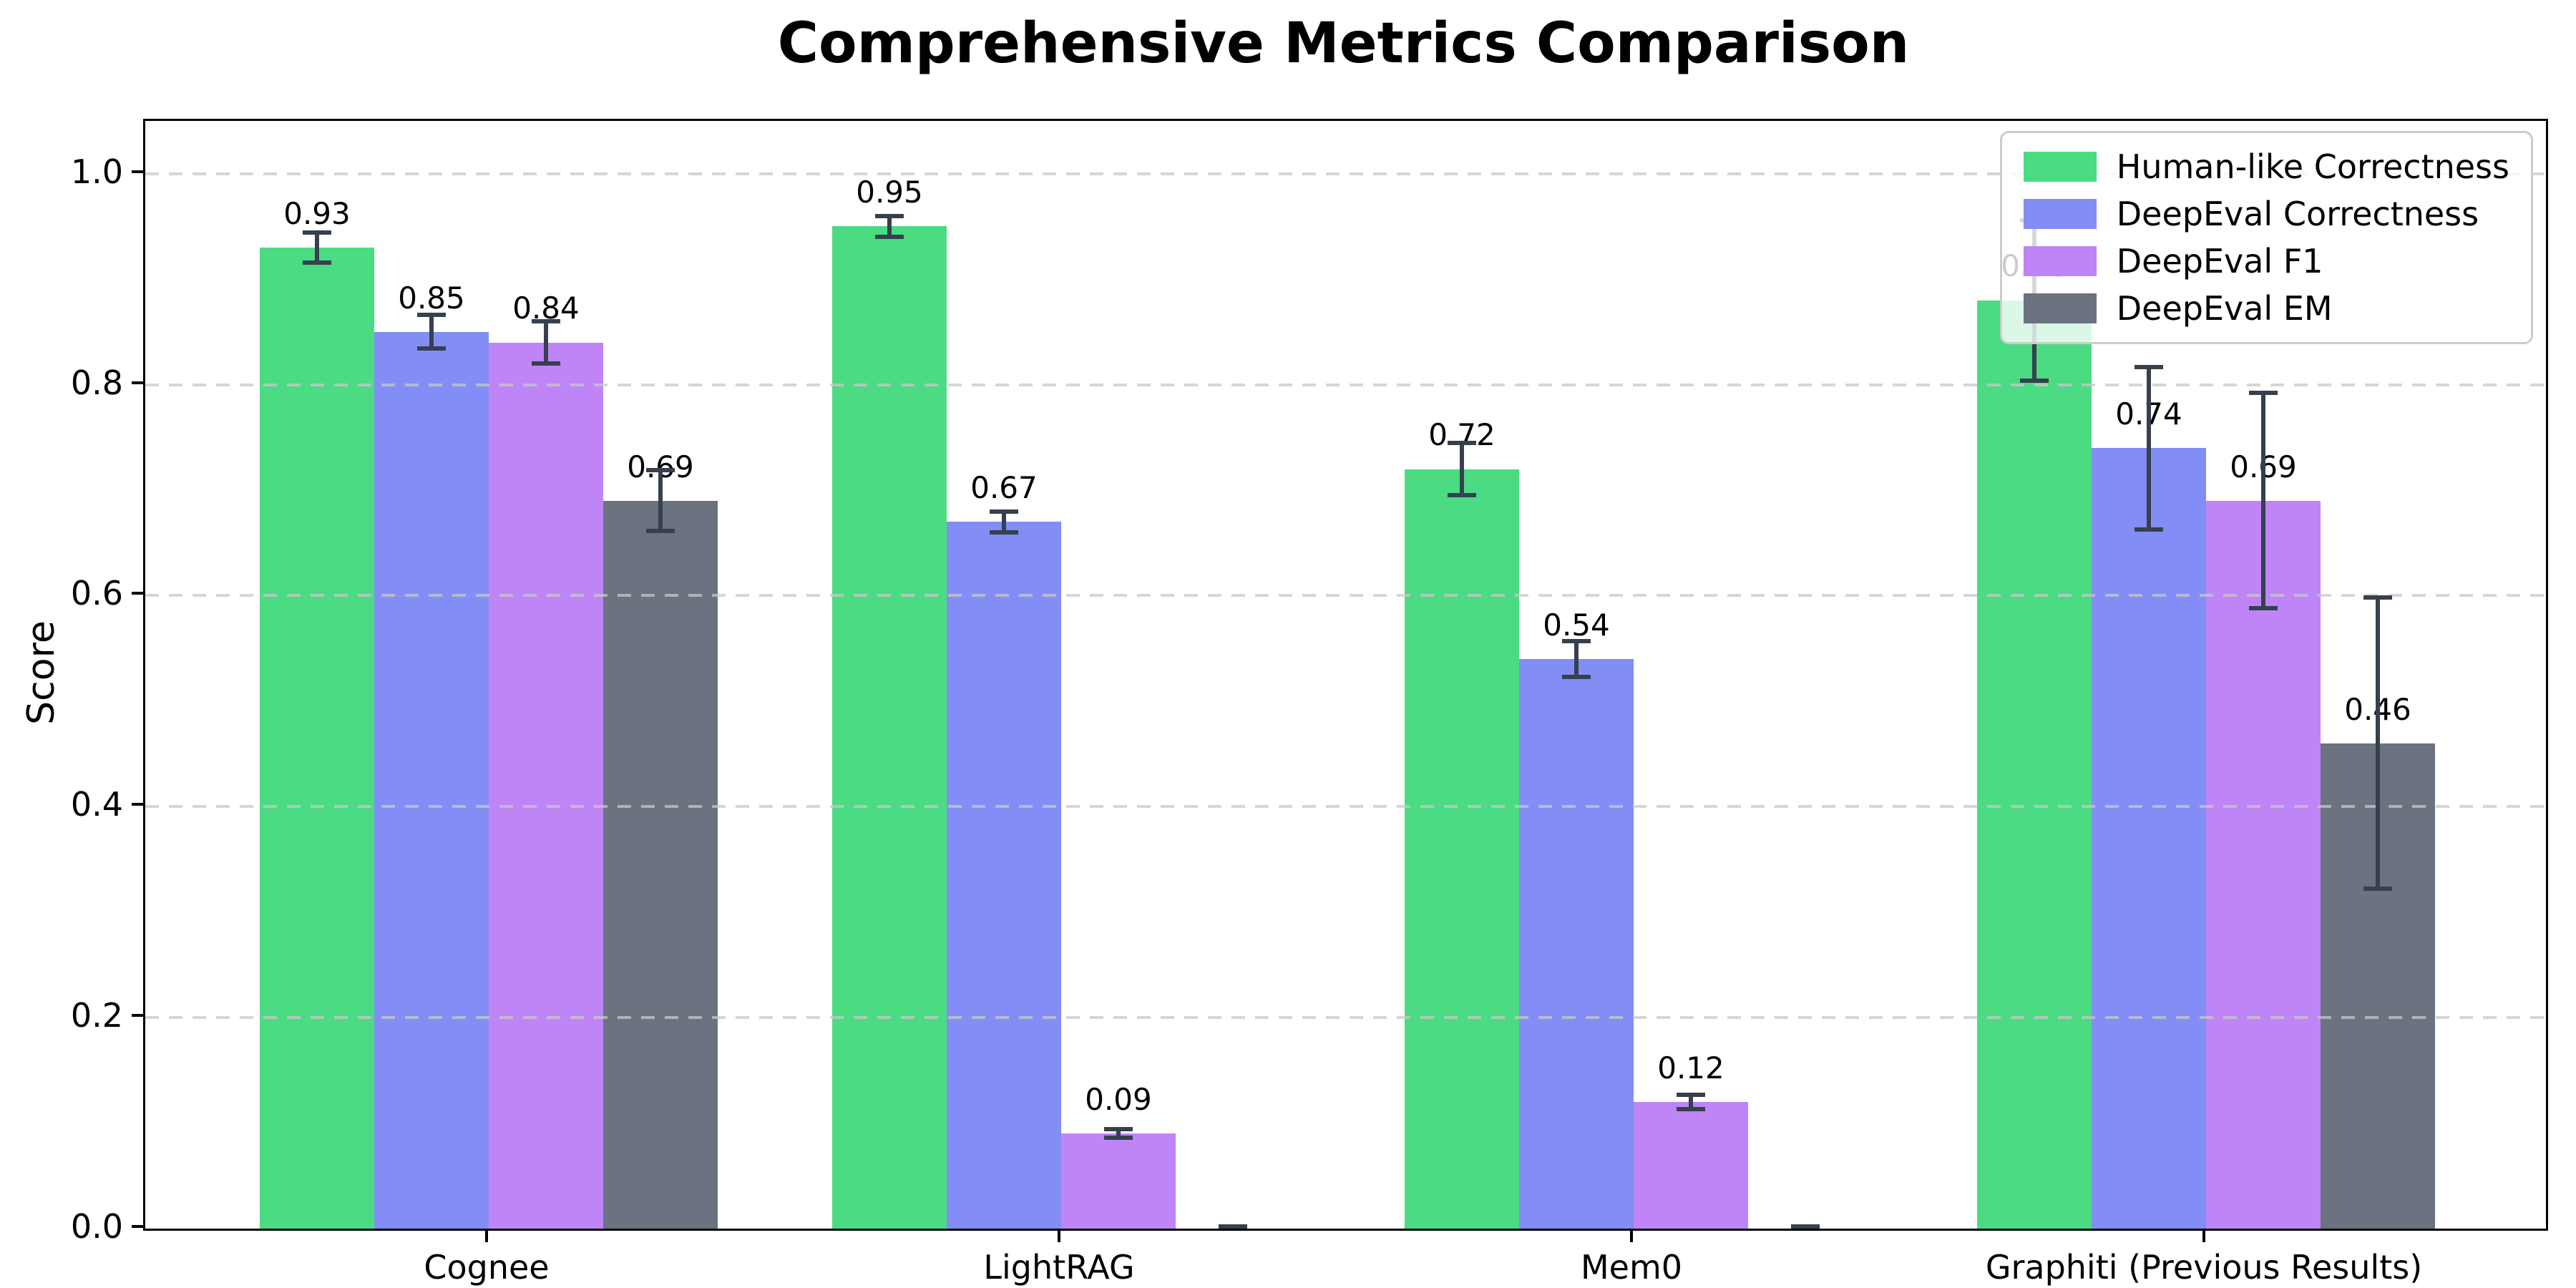 The width and height of the screenshot is (2576, 1288). What do you see at coordinates (2224, 308) in the screenshot?
I see `legend-label: DeepEval EM` at bounding box center [2224, 308].